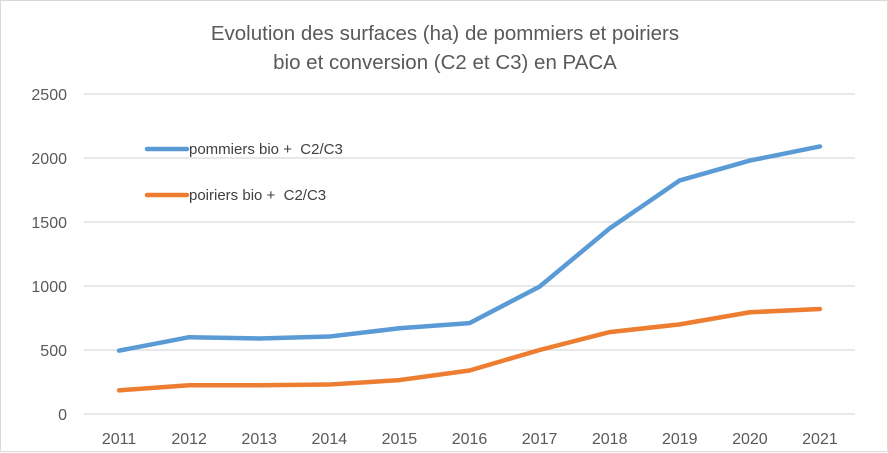  I want to click on x-tick-label: 2016, so click(470, 439).